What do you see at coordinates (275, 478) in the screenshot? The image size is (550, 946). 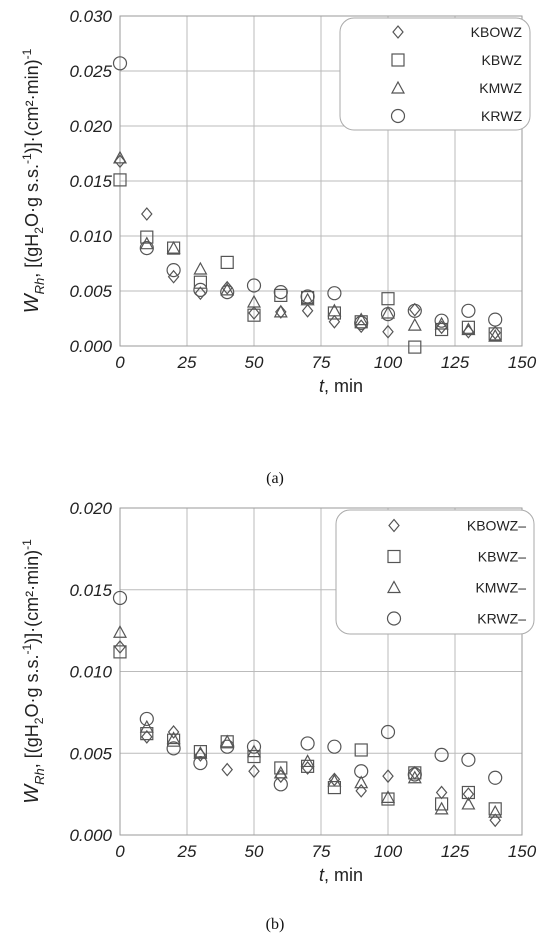 I see `caption-a: (a)` at bounding box center [275, 478].